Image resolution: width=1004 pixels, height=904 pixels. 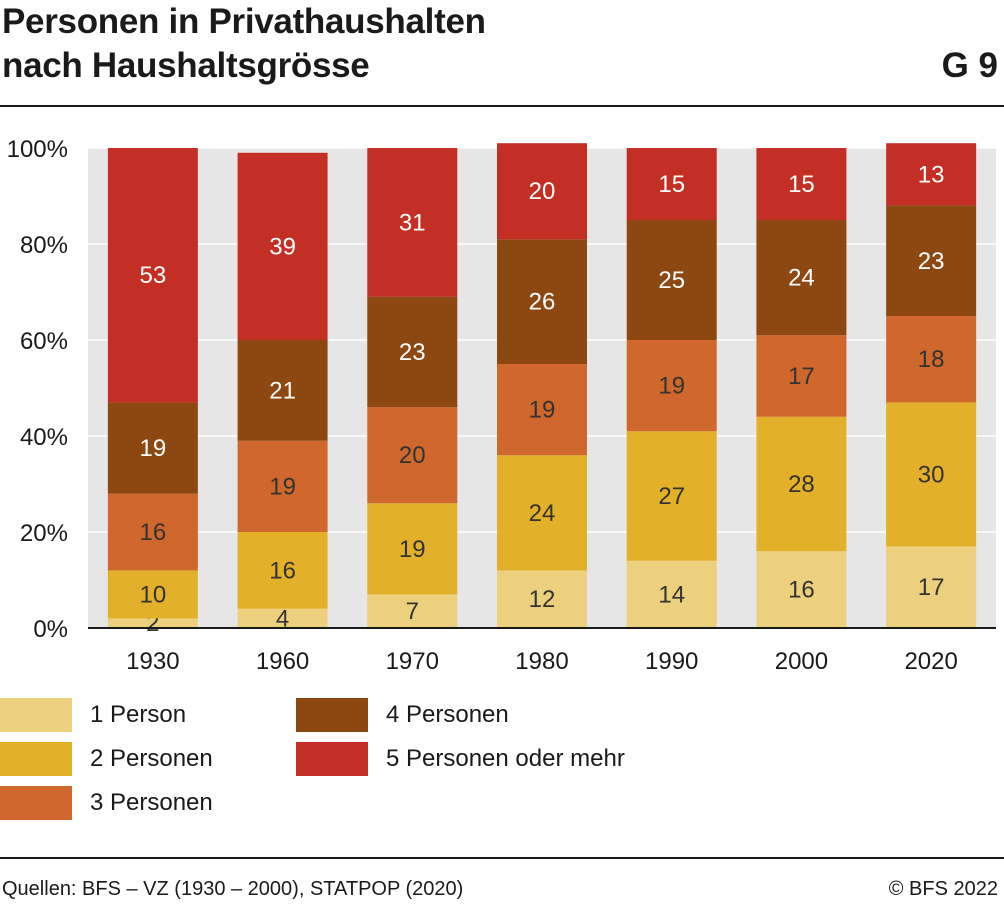 I want to click on x-tick-label: 1960, so click(x=282, y=661).